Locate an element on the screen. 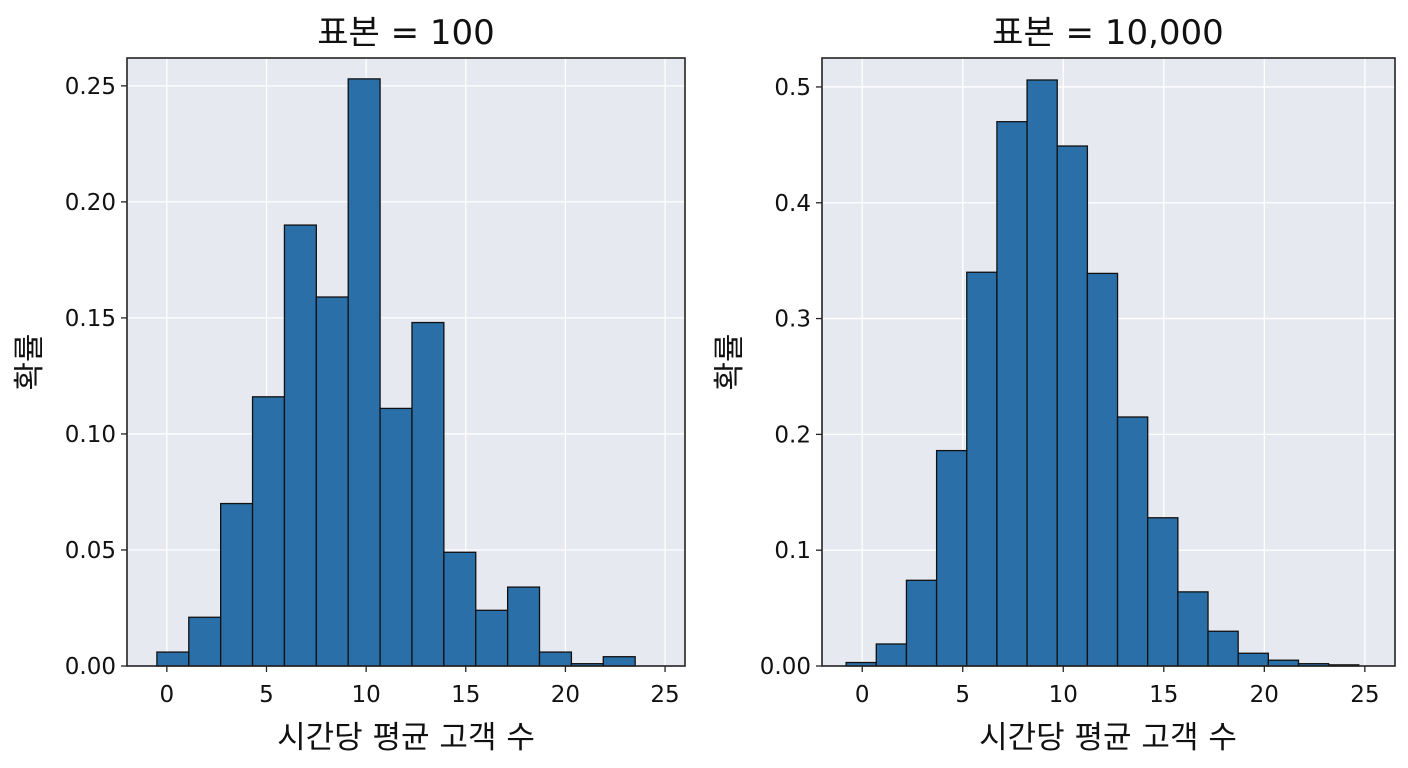  y-tick-label: 0.4 is located at coordinates (792, 204).